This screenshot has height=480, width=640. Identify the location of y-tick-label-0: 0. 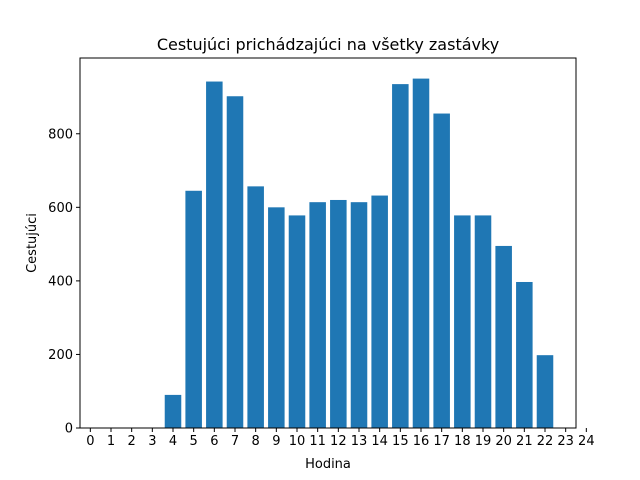
(69, 429).